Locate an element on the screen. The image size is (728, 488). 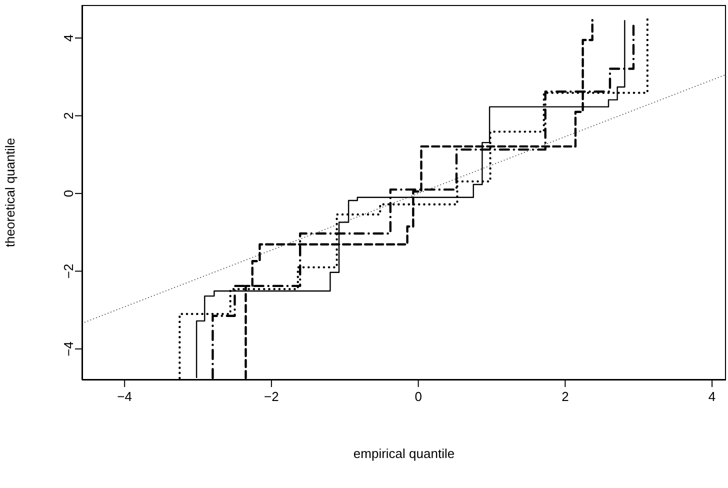
x-axis-title: empirical quantile is located at coordinates (404, 453).